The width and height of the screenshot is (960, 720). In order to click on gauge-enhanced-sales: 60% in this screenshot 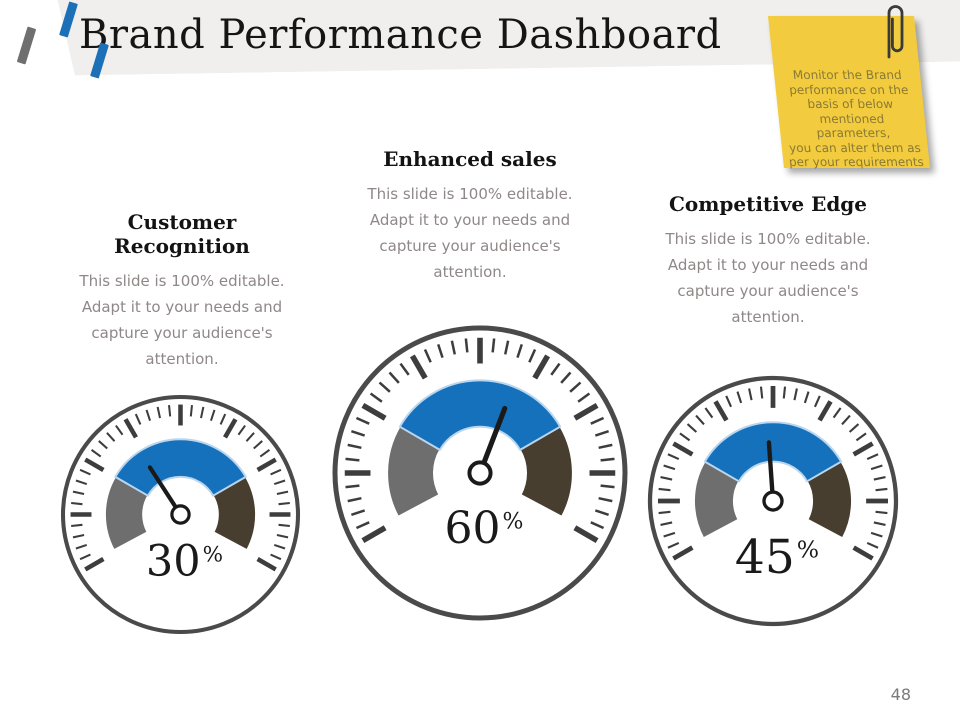, I will do `click(480, 473)`.